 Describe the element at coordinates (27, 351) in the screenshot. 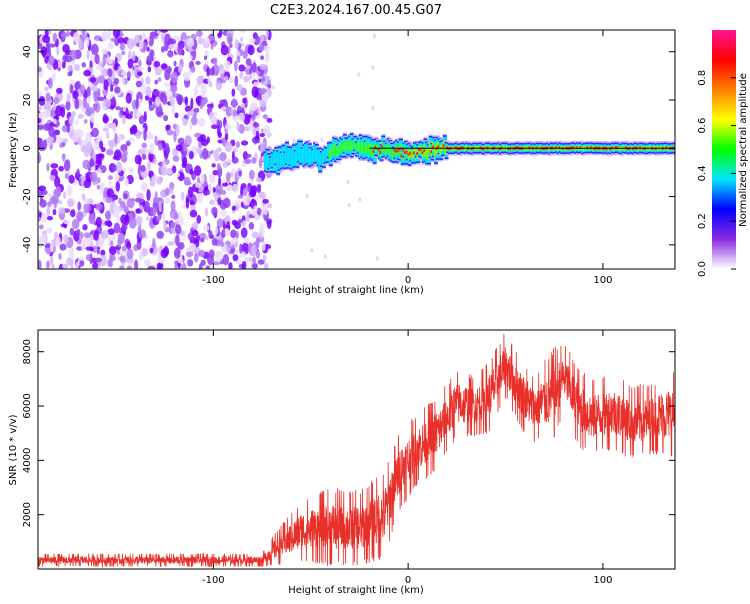

I see `snr-ytick-label: 8000` at that location.